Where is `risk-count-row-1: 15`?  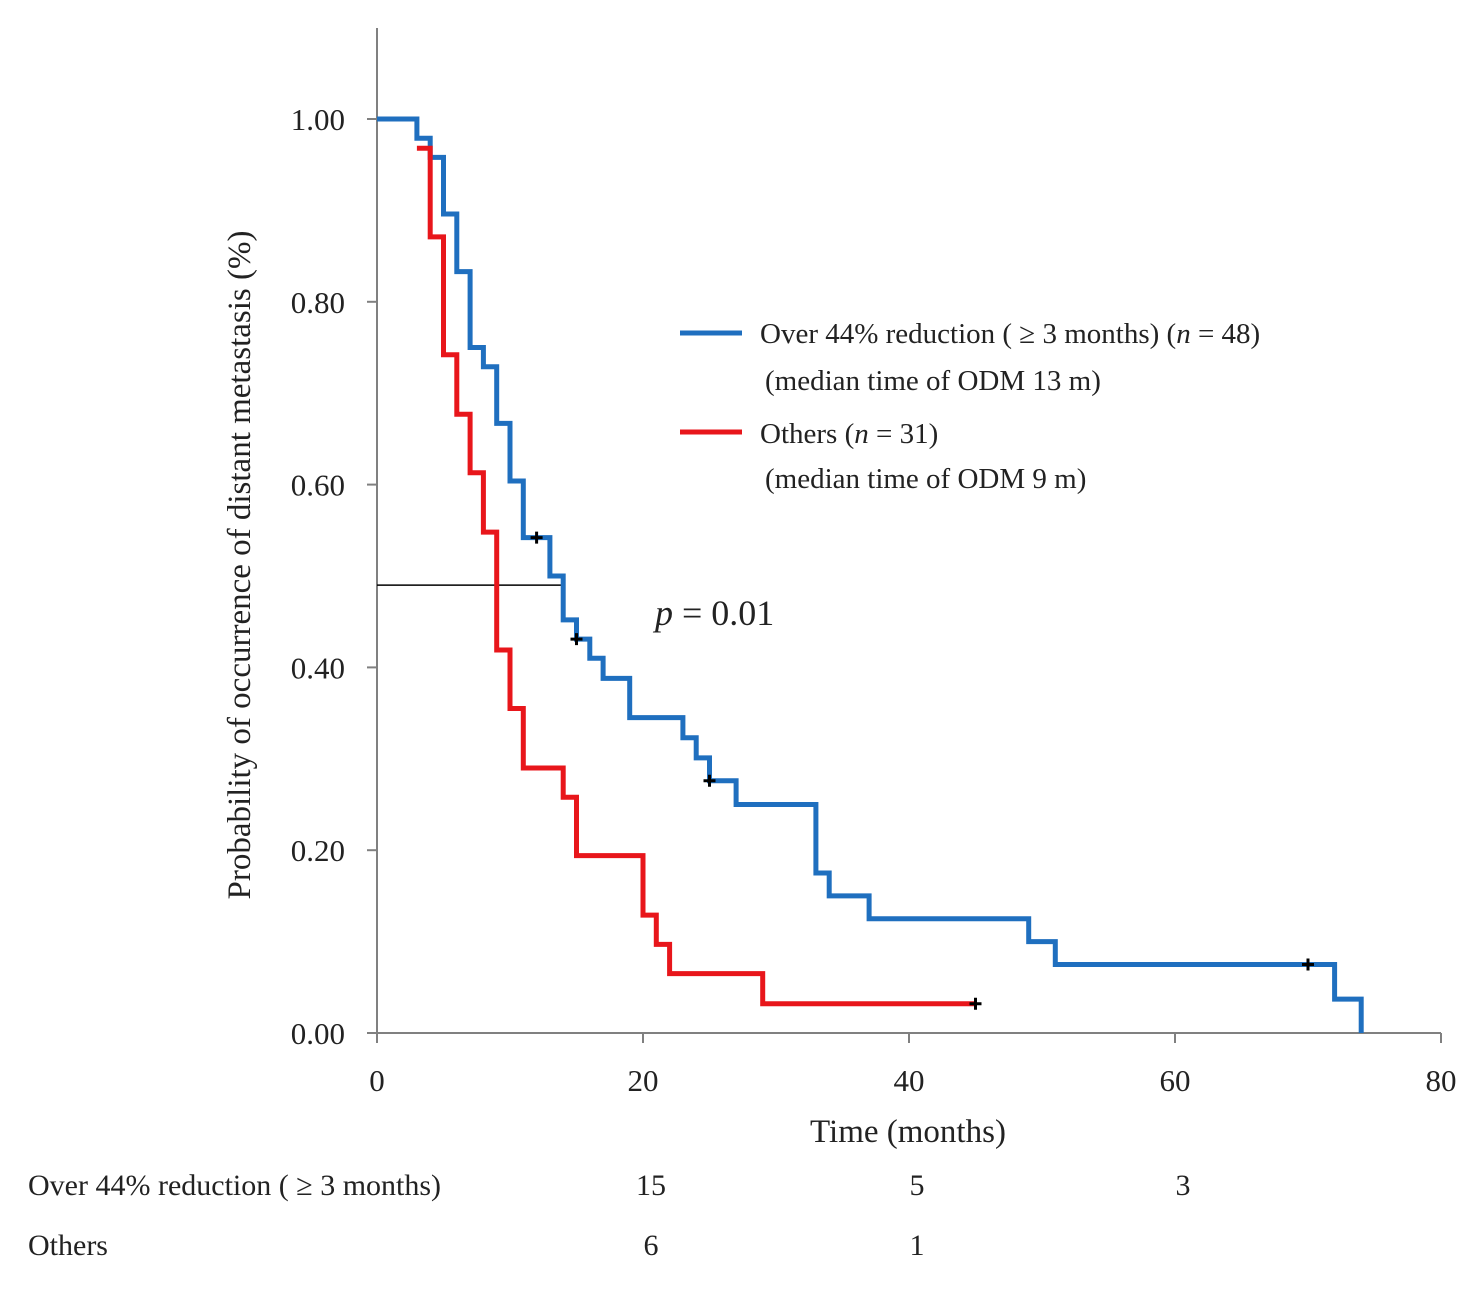 risk-count-row-1: 15 is located at coordinates (651, 1185).